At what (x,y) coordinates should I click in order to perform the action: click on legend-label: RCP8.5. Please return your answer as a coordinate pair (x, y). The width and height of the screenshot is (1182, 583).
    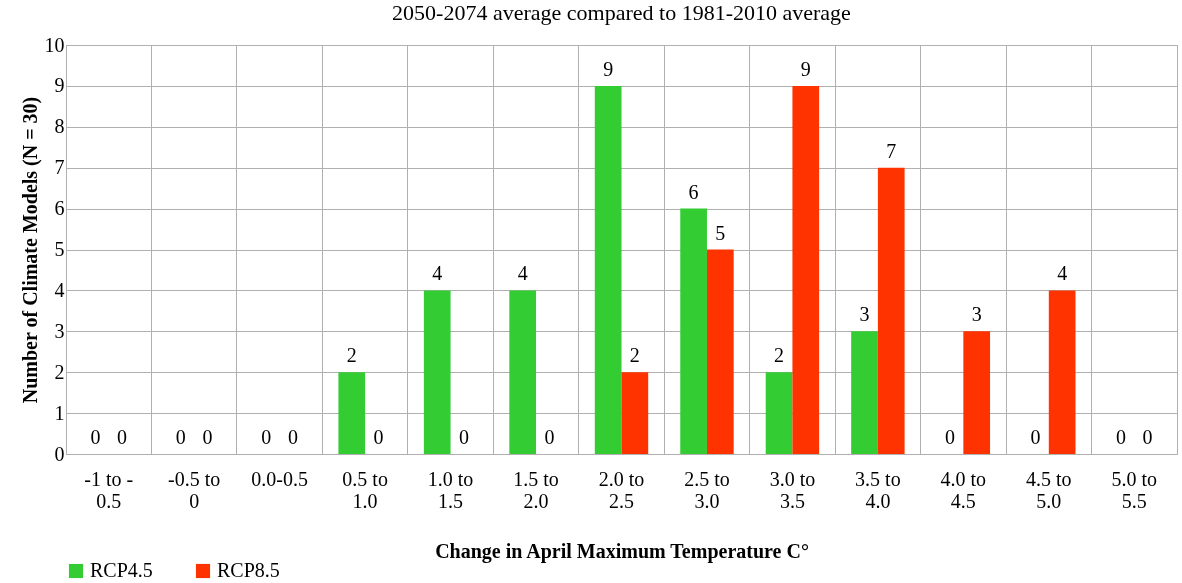
    Looking at the image, I should click on (248, 570).